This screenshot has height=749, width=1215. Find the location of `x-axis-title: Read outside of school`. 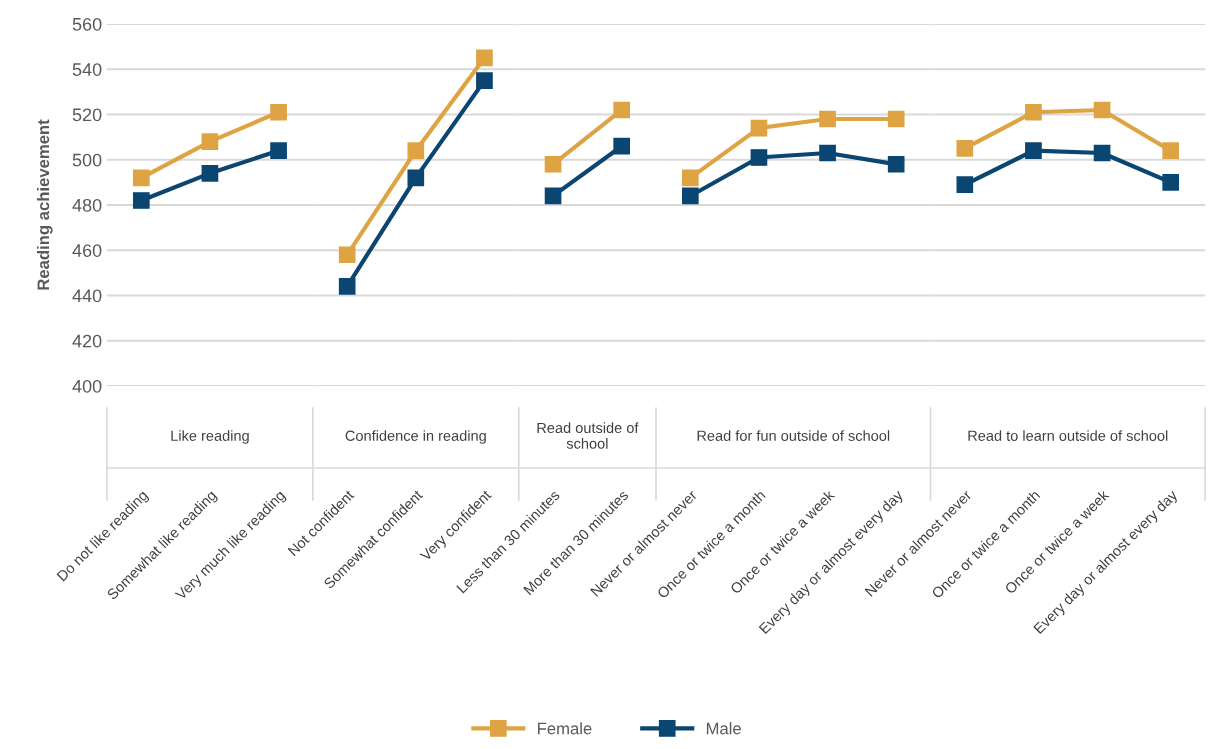

x-axis-title: Read outside of school is located at coordinates (588, 435).